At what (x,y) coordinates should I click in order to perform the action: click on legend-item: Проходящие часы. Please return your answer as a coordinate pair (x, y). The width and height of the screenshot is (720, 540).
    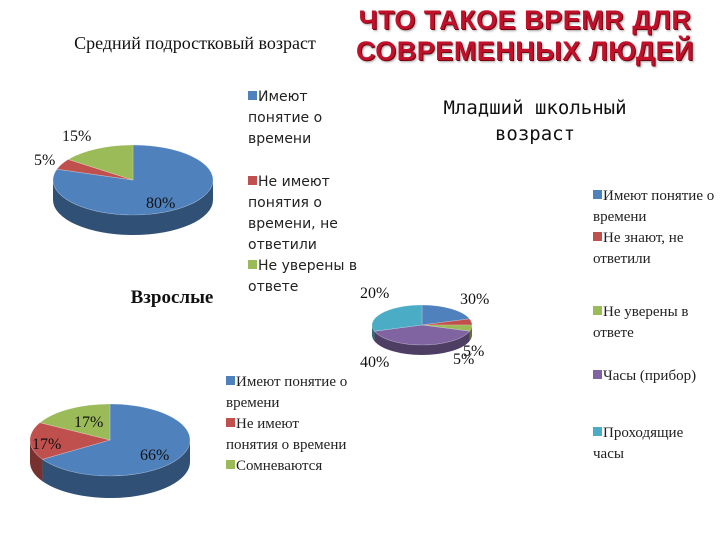
    Looking at the image, I should click on (654, 444).